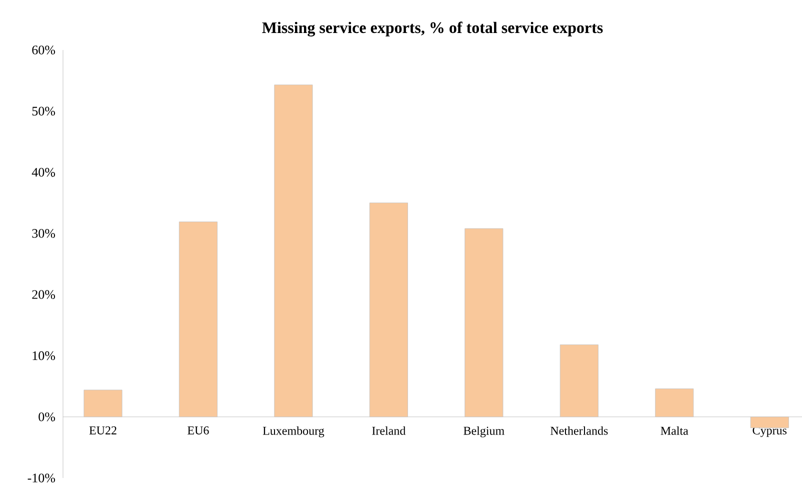  Describe the element at coordinates (44, 111) in the screenshot. I see `y-tick-label: 50%` at that location.